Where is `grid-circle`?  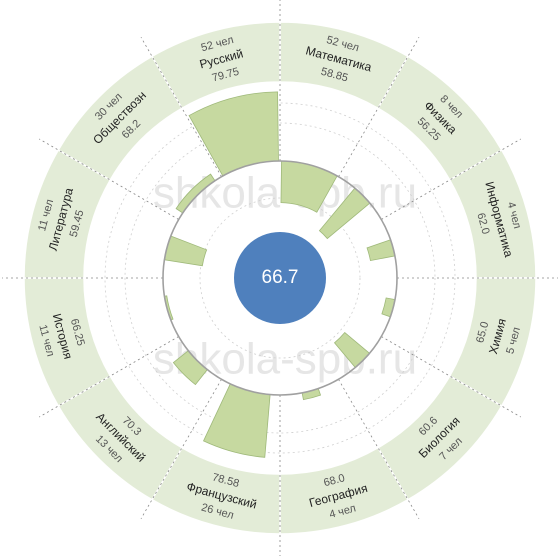
grid-circle is located at coordinates (280, 278).